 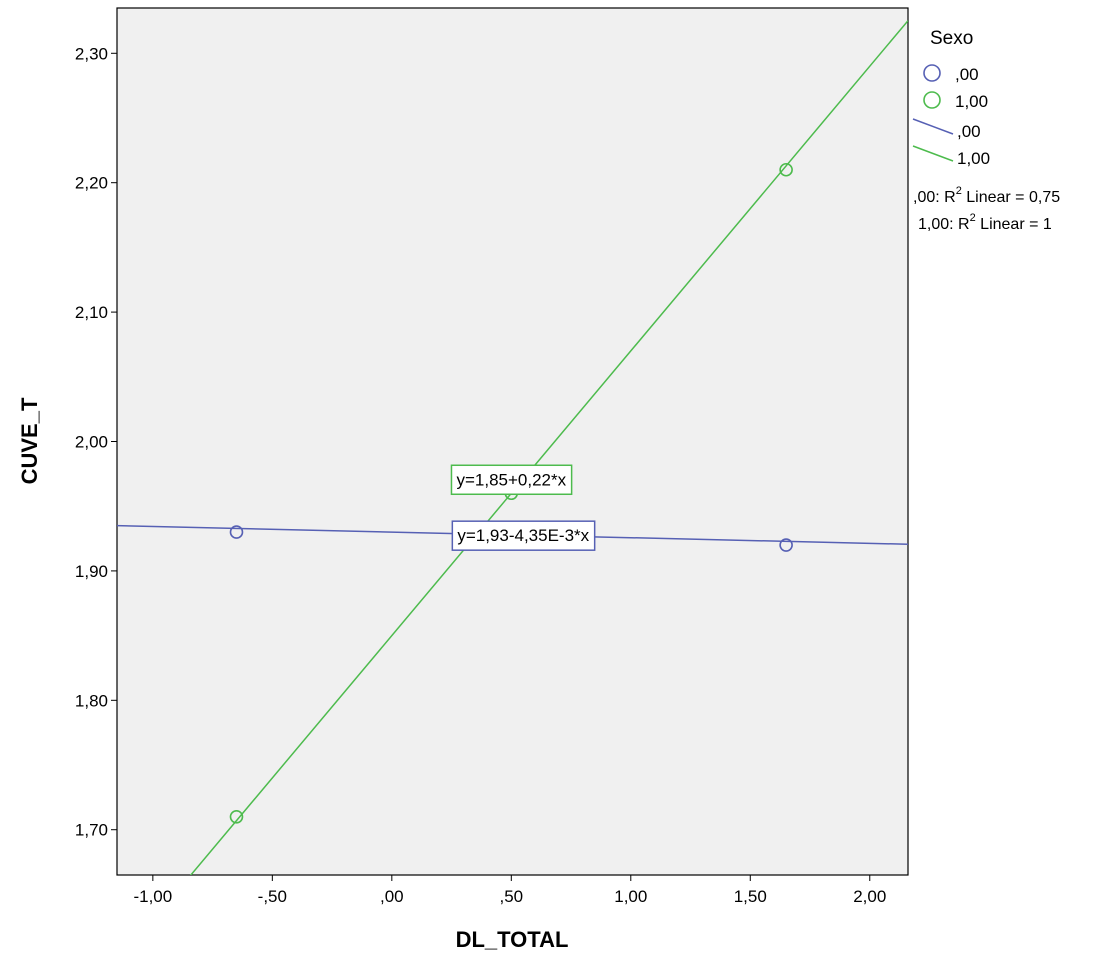 I want to click on fit-label-series-1: y=1,85+0,22*x, so click(x=511, y=480).